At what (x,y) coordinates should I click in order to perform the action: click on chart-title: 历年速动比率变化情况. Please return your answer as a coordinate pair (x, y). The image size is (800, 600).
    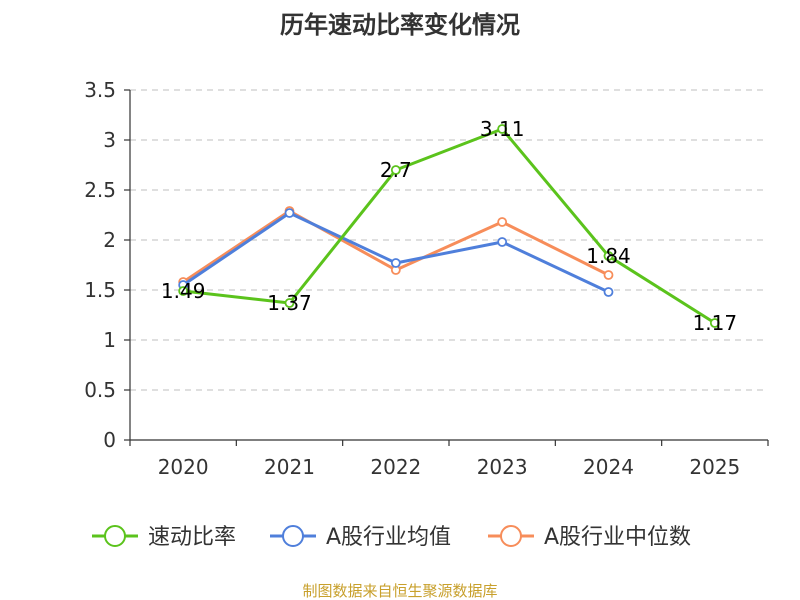
    Looking at the image, I should click on (400, 25).